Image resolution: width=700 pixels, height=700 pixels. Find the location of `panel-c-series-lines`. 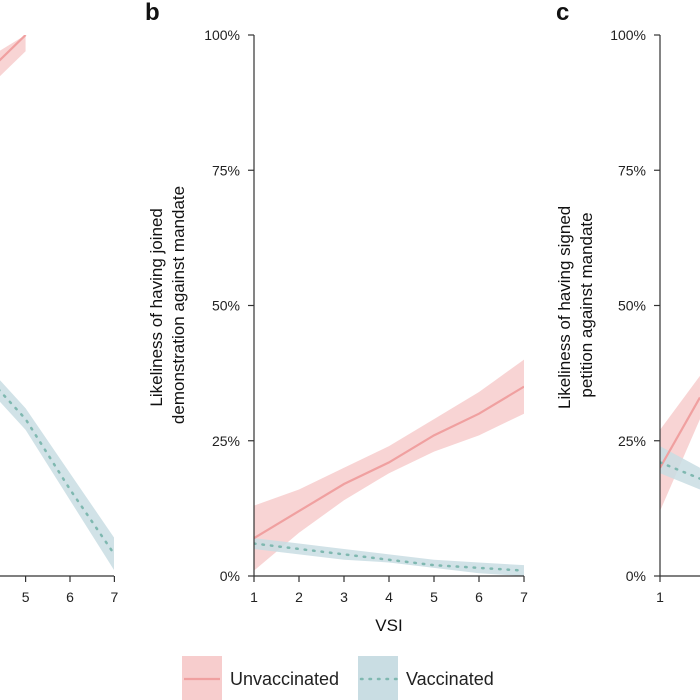

panel-c-series-lines is located at coordinates (680, 438).